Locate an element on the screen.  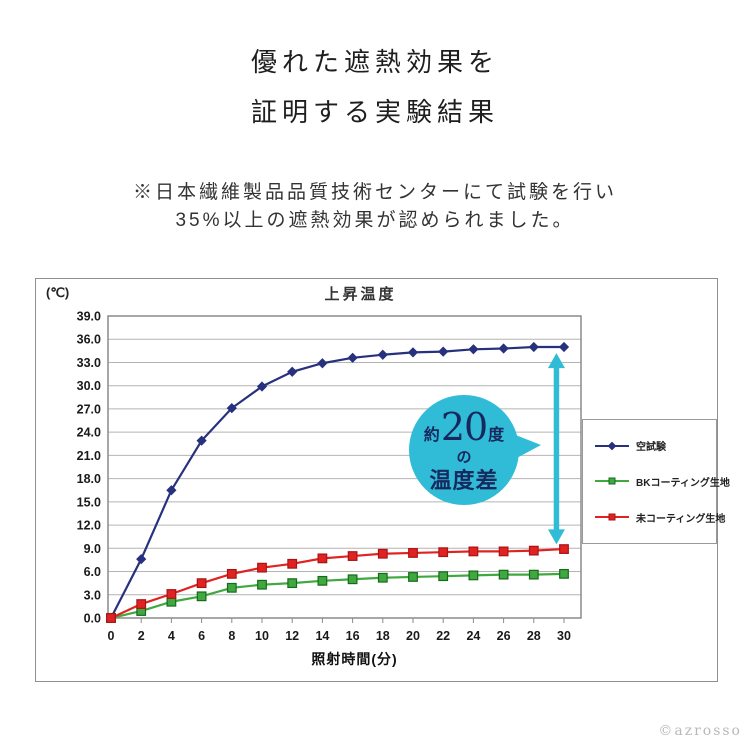
test-note-line2: 35%以上の遮熱効果が認められました。 is located at coordinates (375, 220).